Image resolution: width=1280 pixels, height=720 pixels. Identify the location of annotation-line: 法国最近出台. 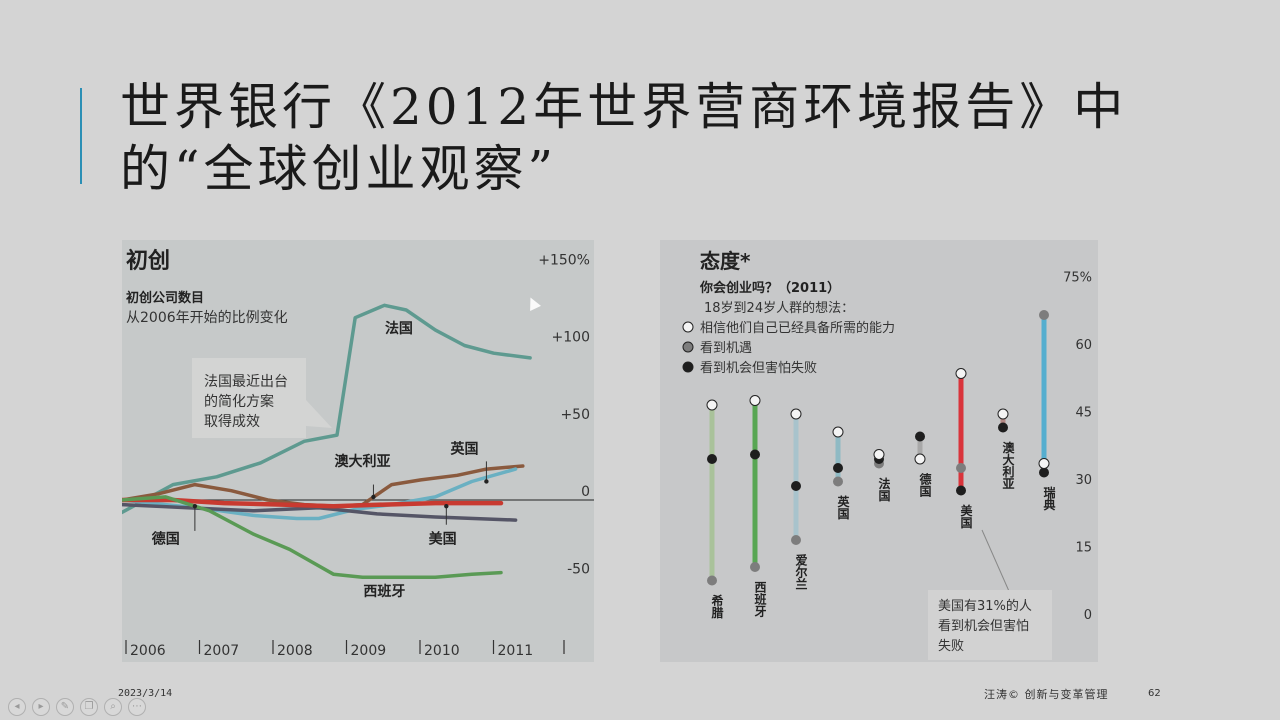
(246, 382).